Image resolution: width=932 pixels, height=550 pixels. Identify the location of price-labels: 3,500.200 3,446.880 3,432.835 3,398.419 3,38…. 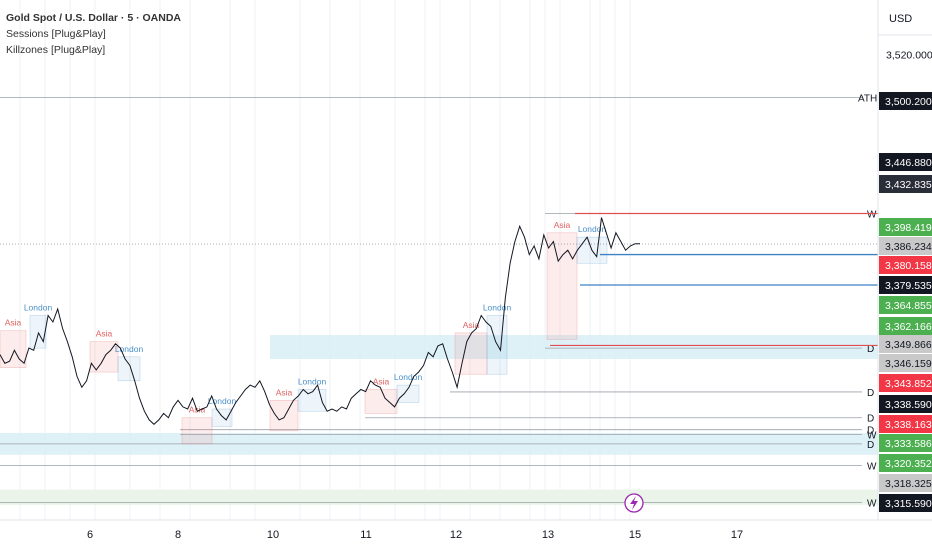
(905, 302).